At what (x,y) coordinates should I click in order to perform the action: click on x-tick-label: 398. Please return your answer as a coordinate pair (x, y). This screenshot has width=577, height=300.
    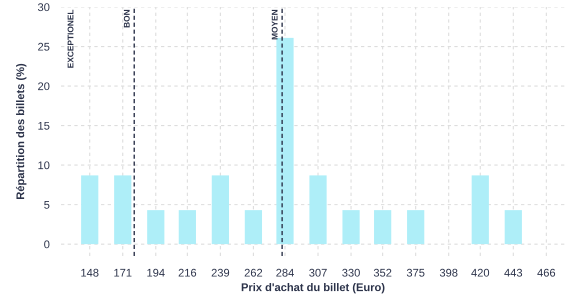
    Looking at the image, I should click on (449, 272).